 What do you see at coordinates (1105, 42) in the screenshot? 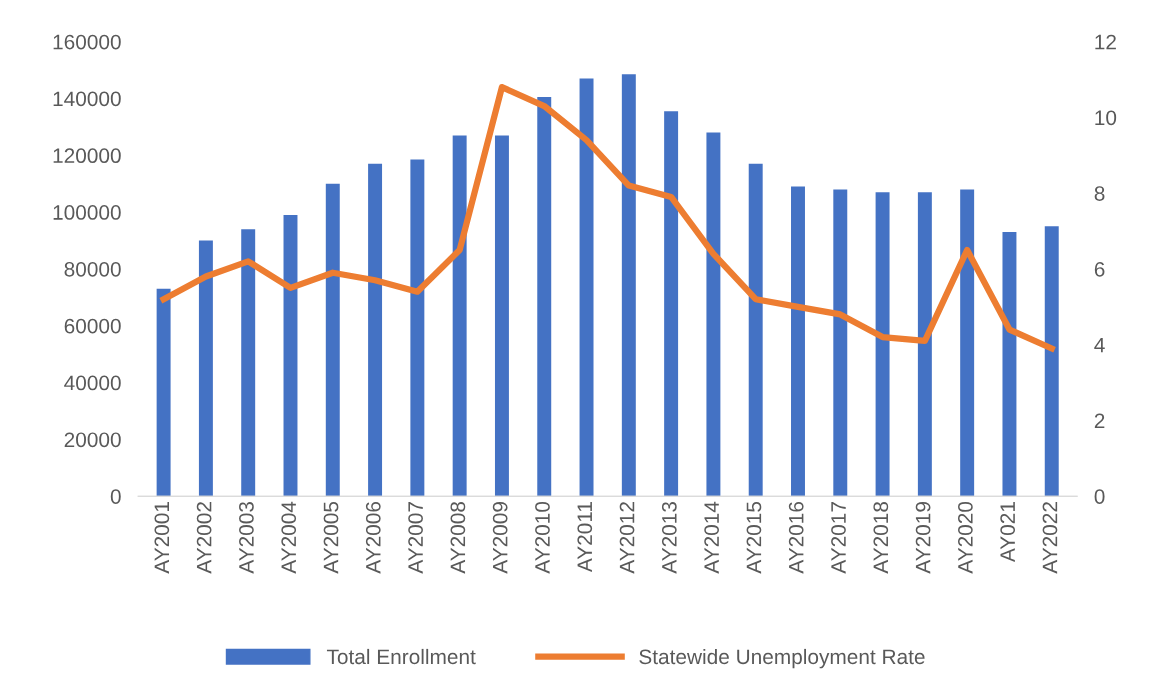
I see `y2-tick-label: 12` at bounding box center [1105, 42].